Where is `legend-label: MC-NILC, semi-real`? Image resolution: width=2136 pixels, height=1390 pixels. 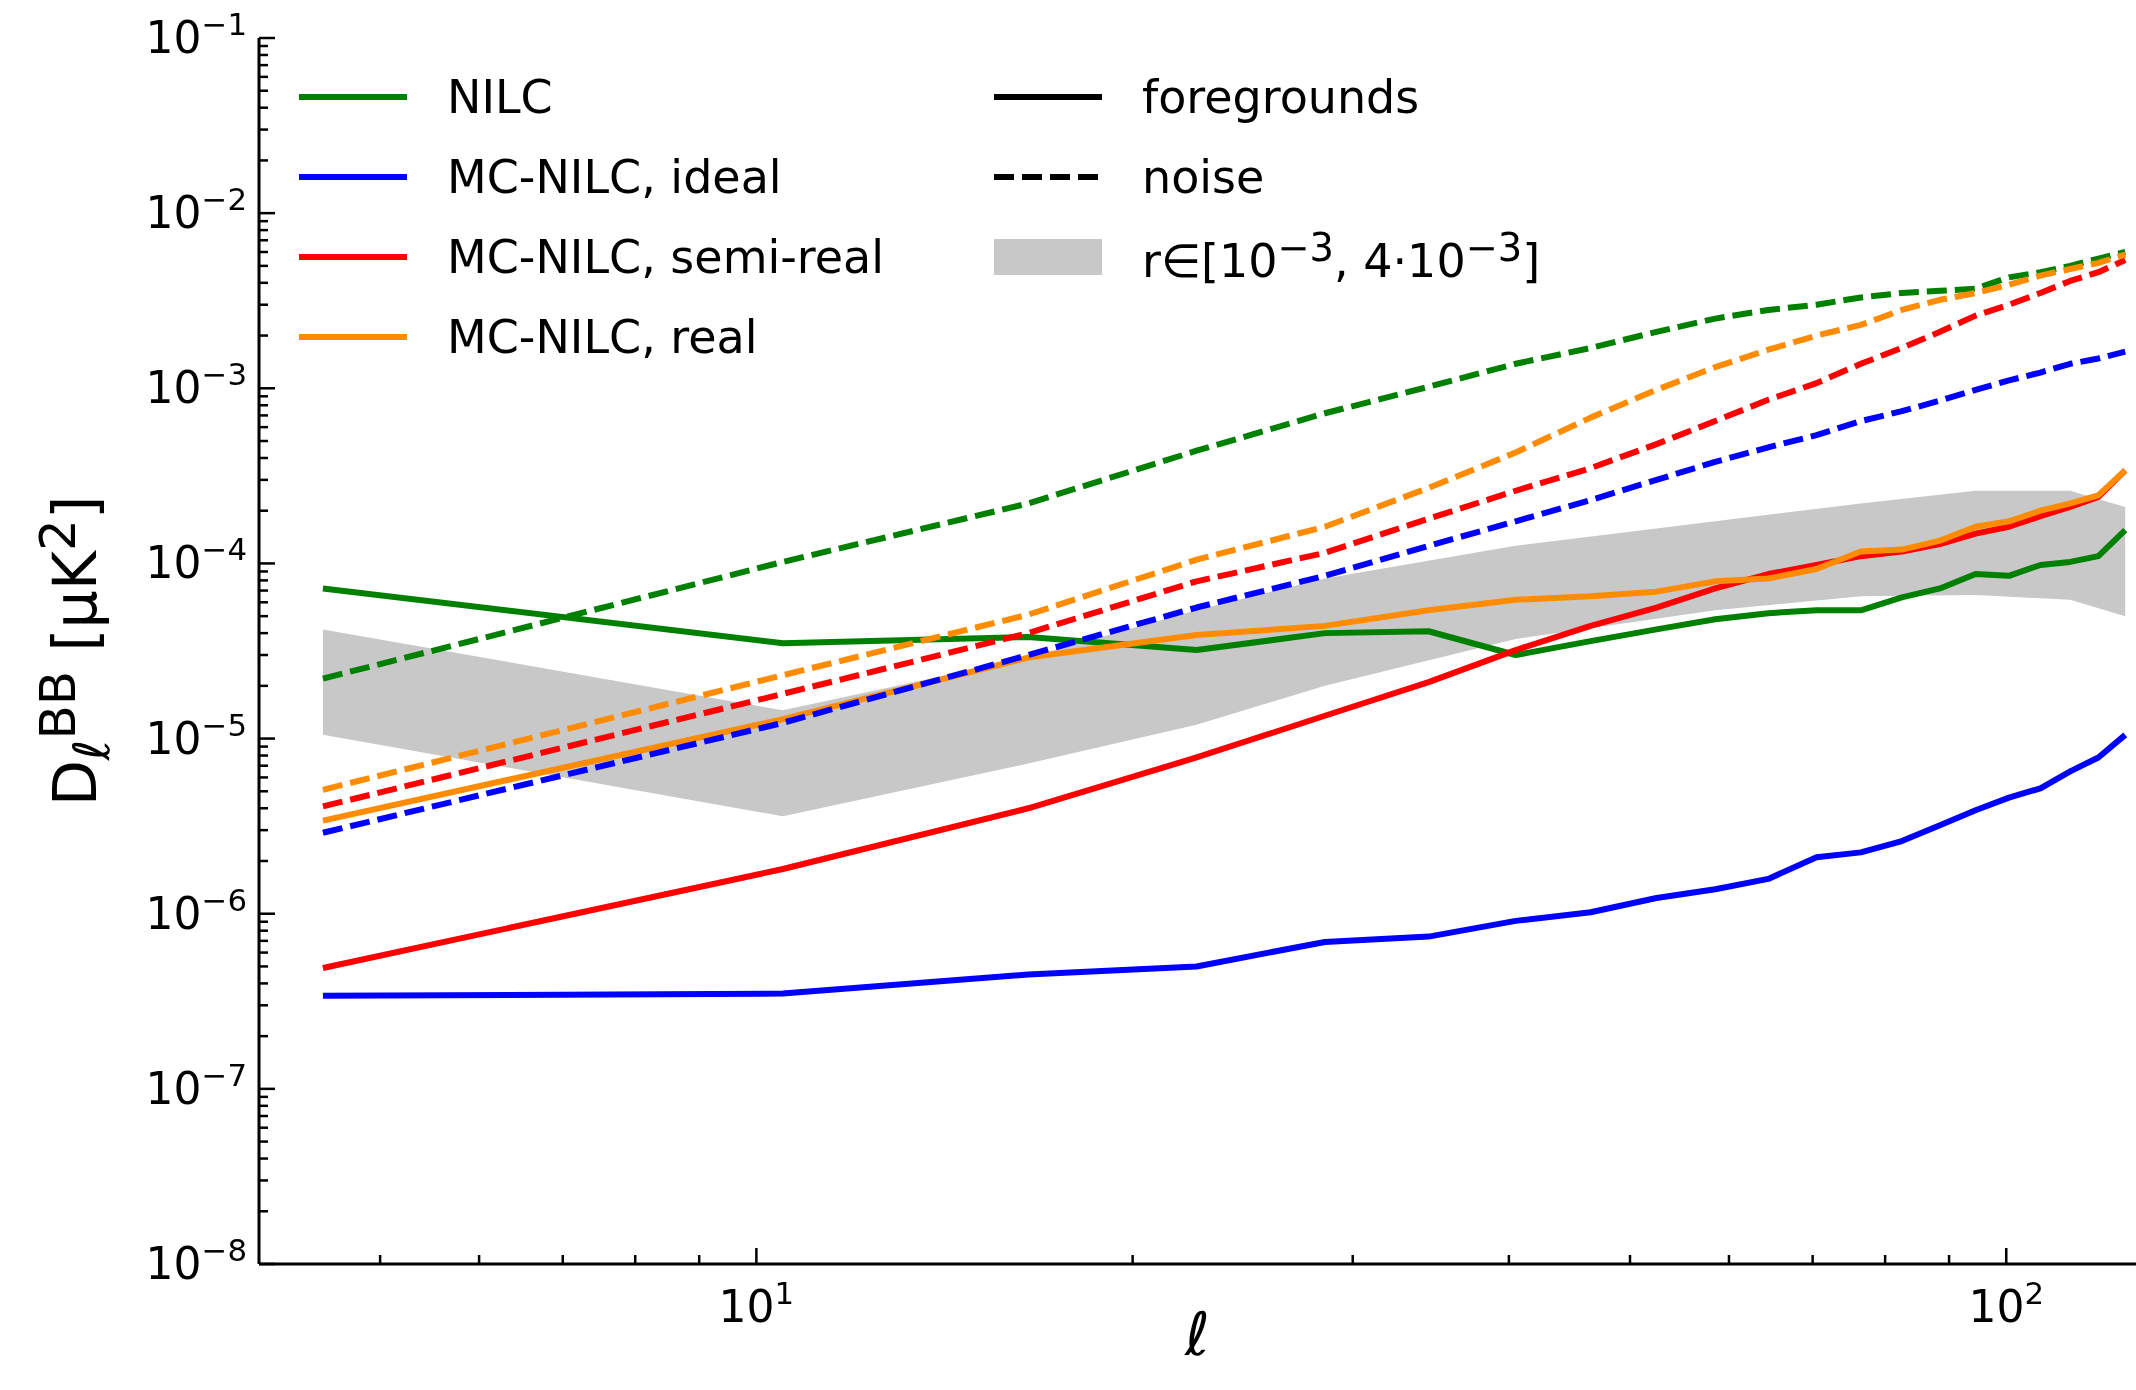 legend-label: MC-NILC, semi-real is located at coordinates (665, 257).